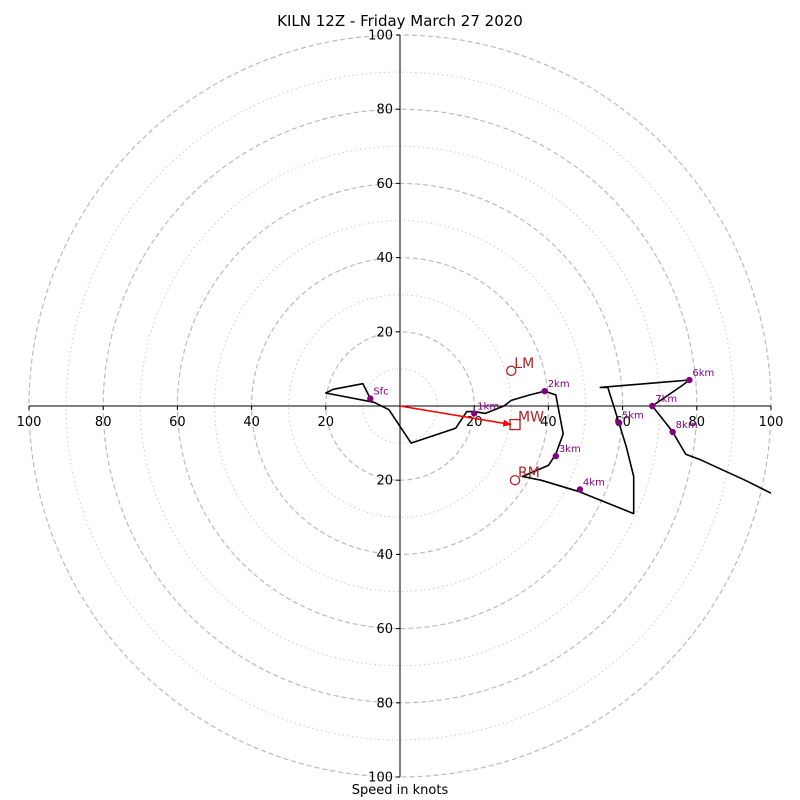  Describe the element at coordinates (689, 380) in the screenshot. I see `height-marker-6km` at that location.